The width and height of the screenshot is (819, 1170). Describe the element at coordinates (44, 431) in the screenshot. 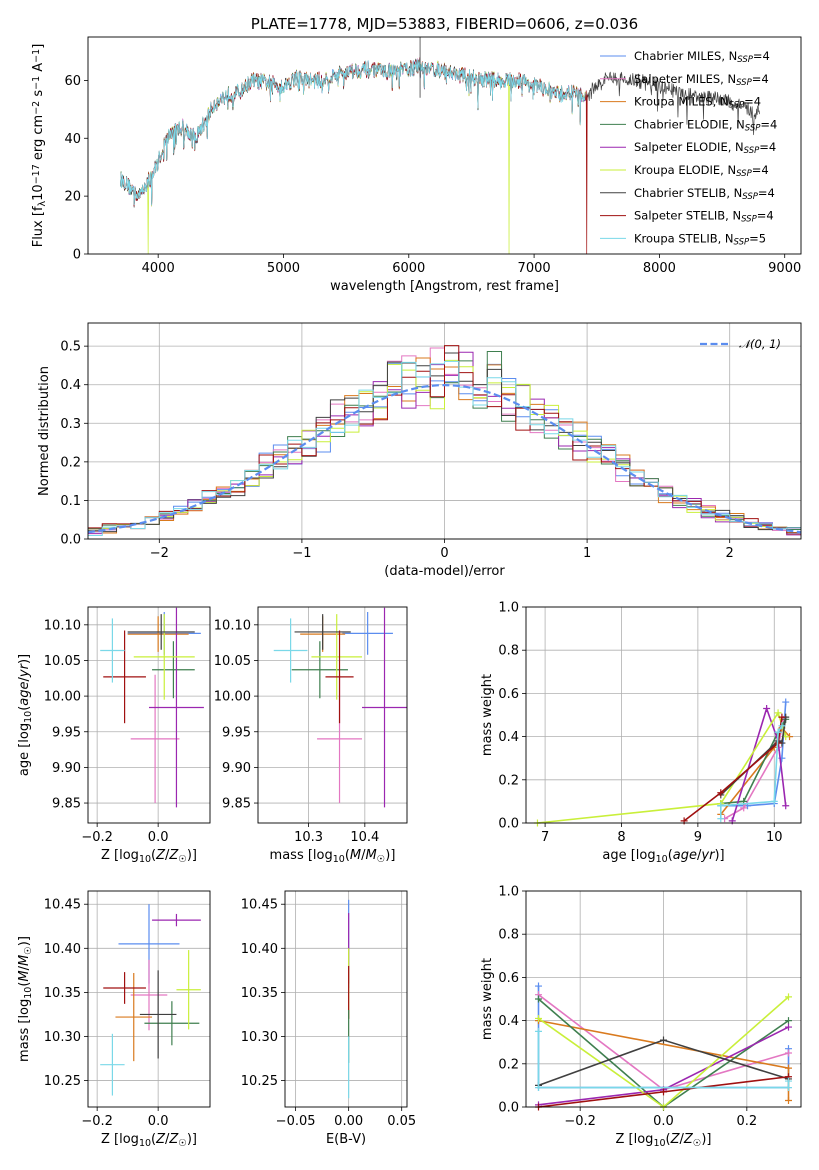

I see `y-axis-label: Normed distribution` at that location.